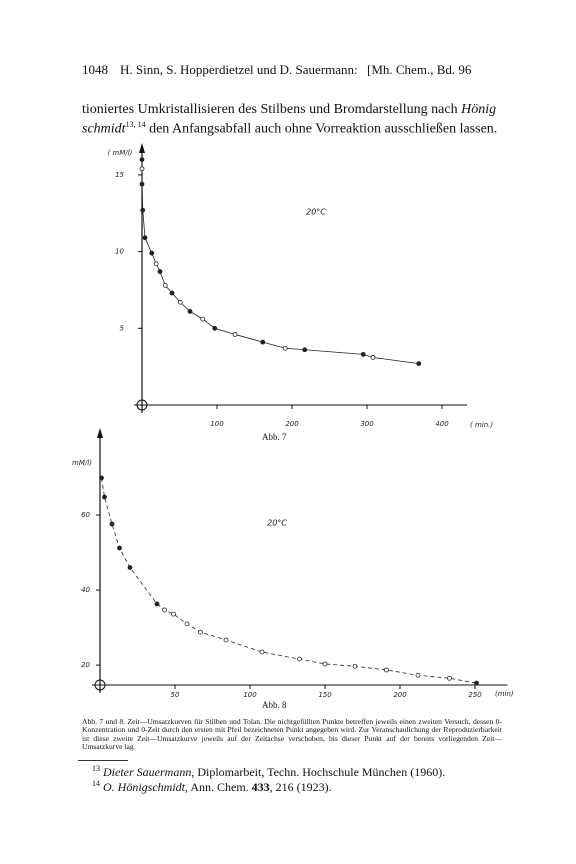 This screenshot has width=576, height=864. Describe the element at coordinates (85, 515) in the screenshot. I see `y-tick-label: 60` at that location.